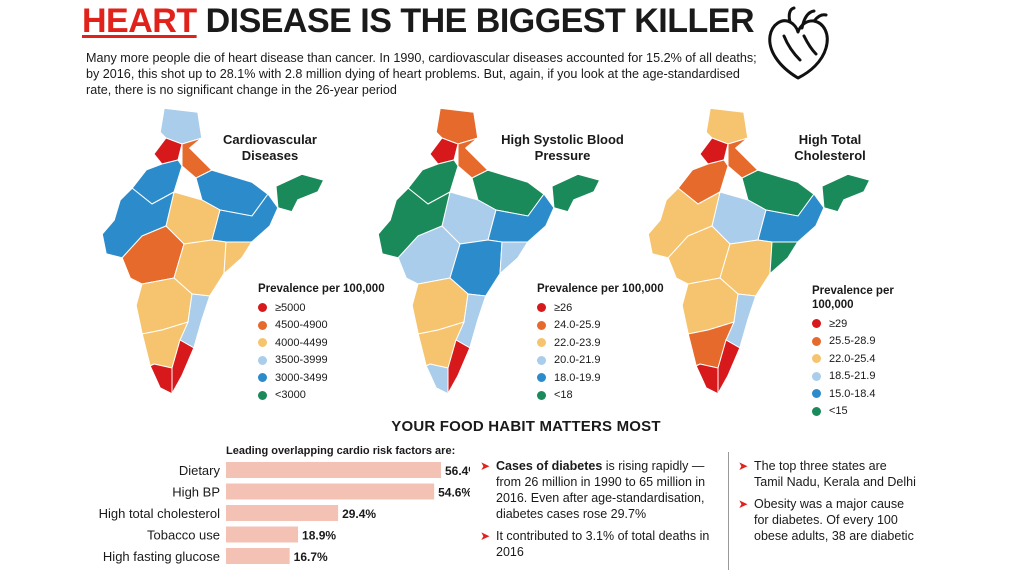  I want to click on bar-category-label: High BP, so click(196, 492).